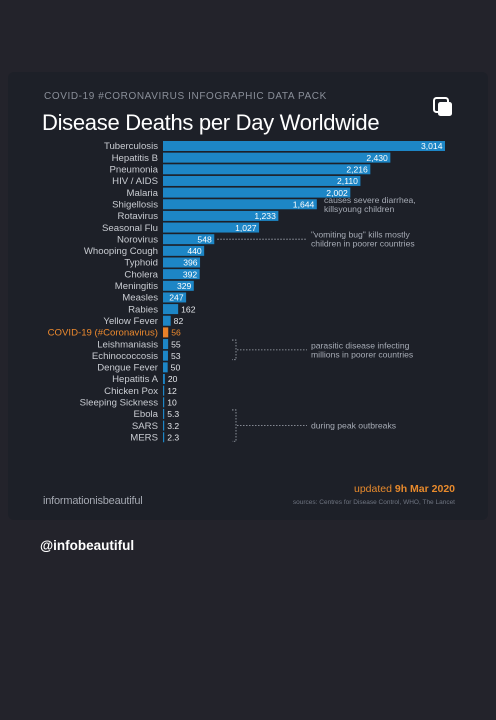  I want to click on value-label: 20, so click(173, 379).